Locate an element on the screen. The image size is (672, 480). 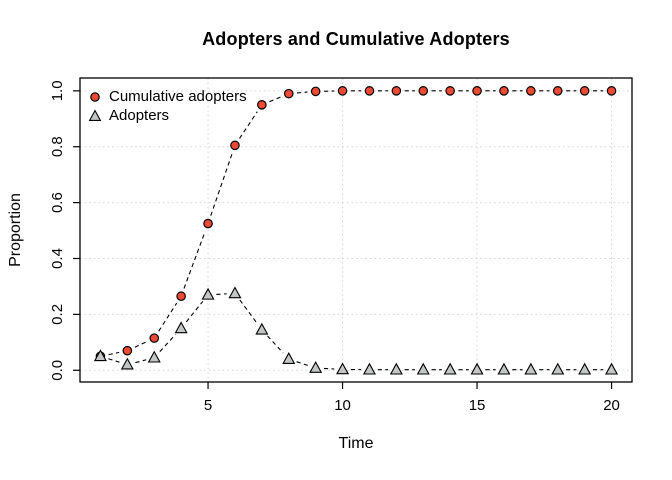
legend-triangle-marker-icon is located at coordinates (95, 114).